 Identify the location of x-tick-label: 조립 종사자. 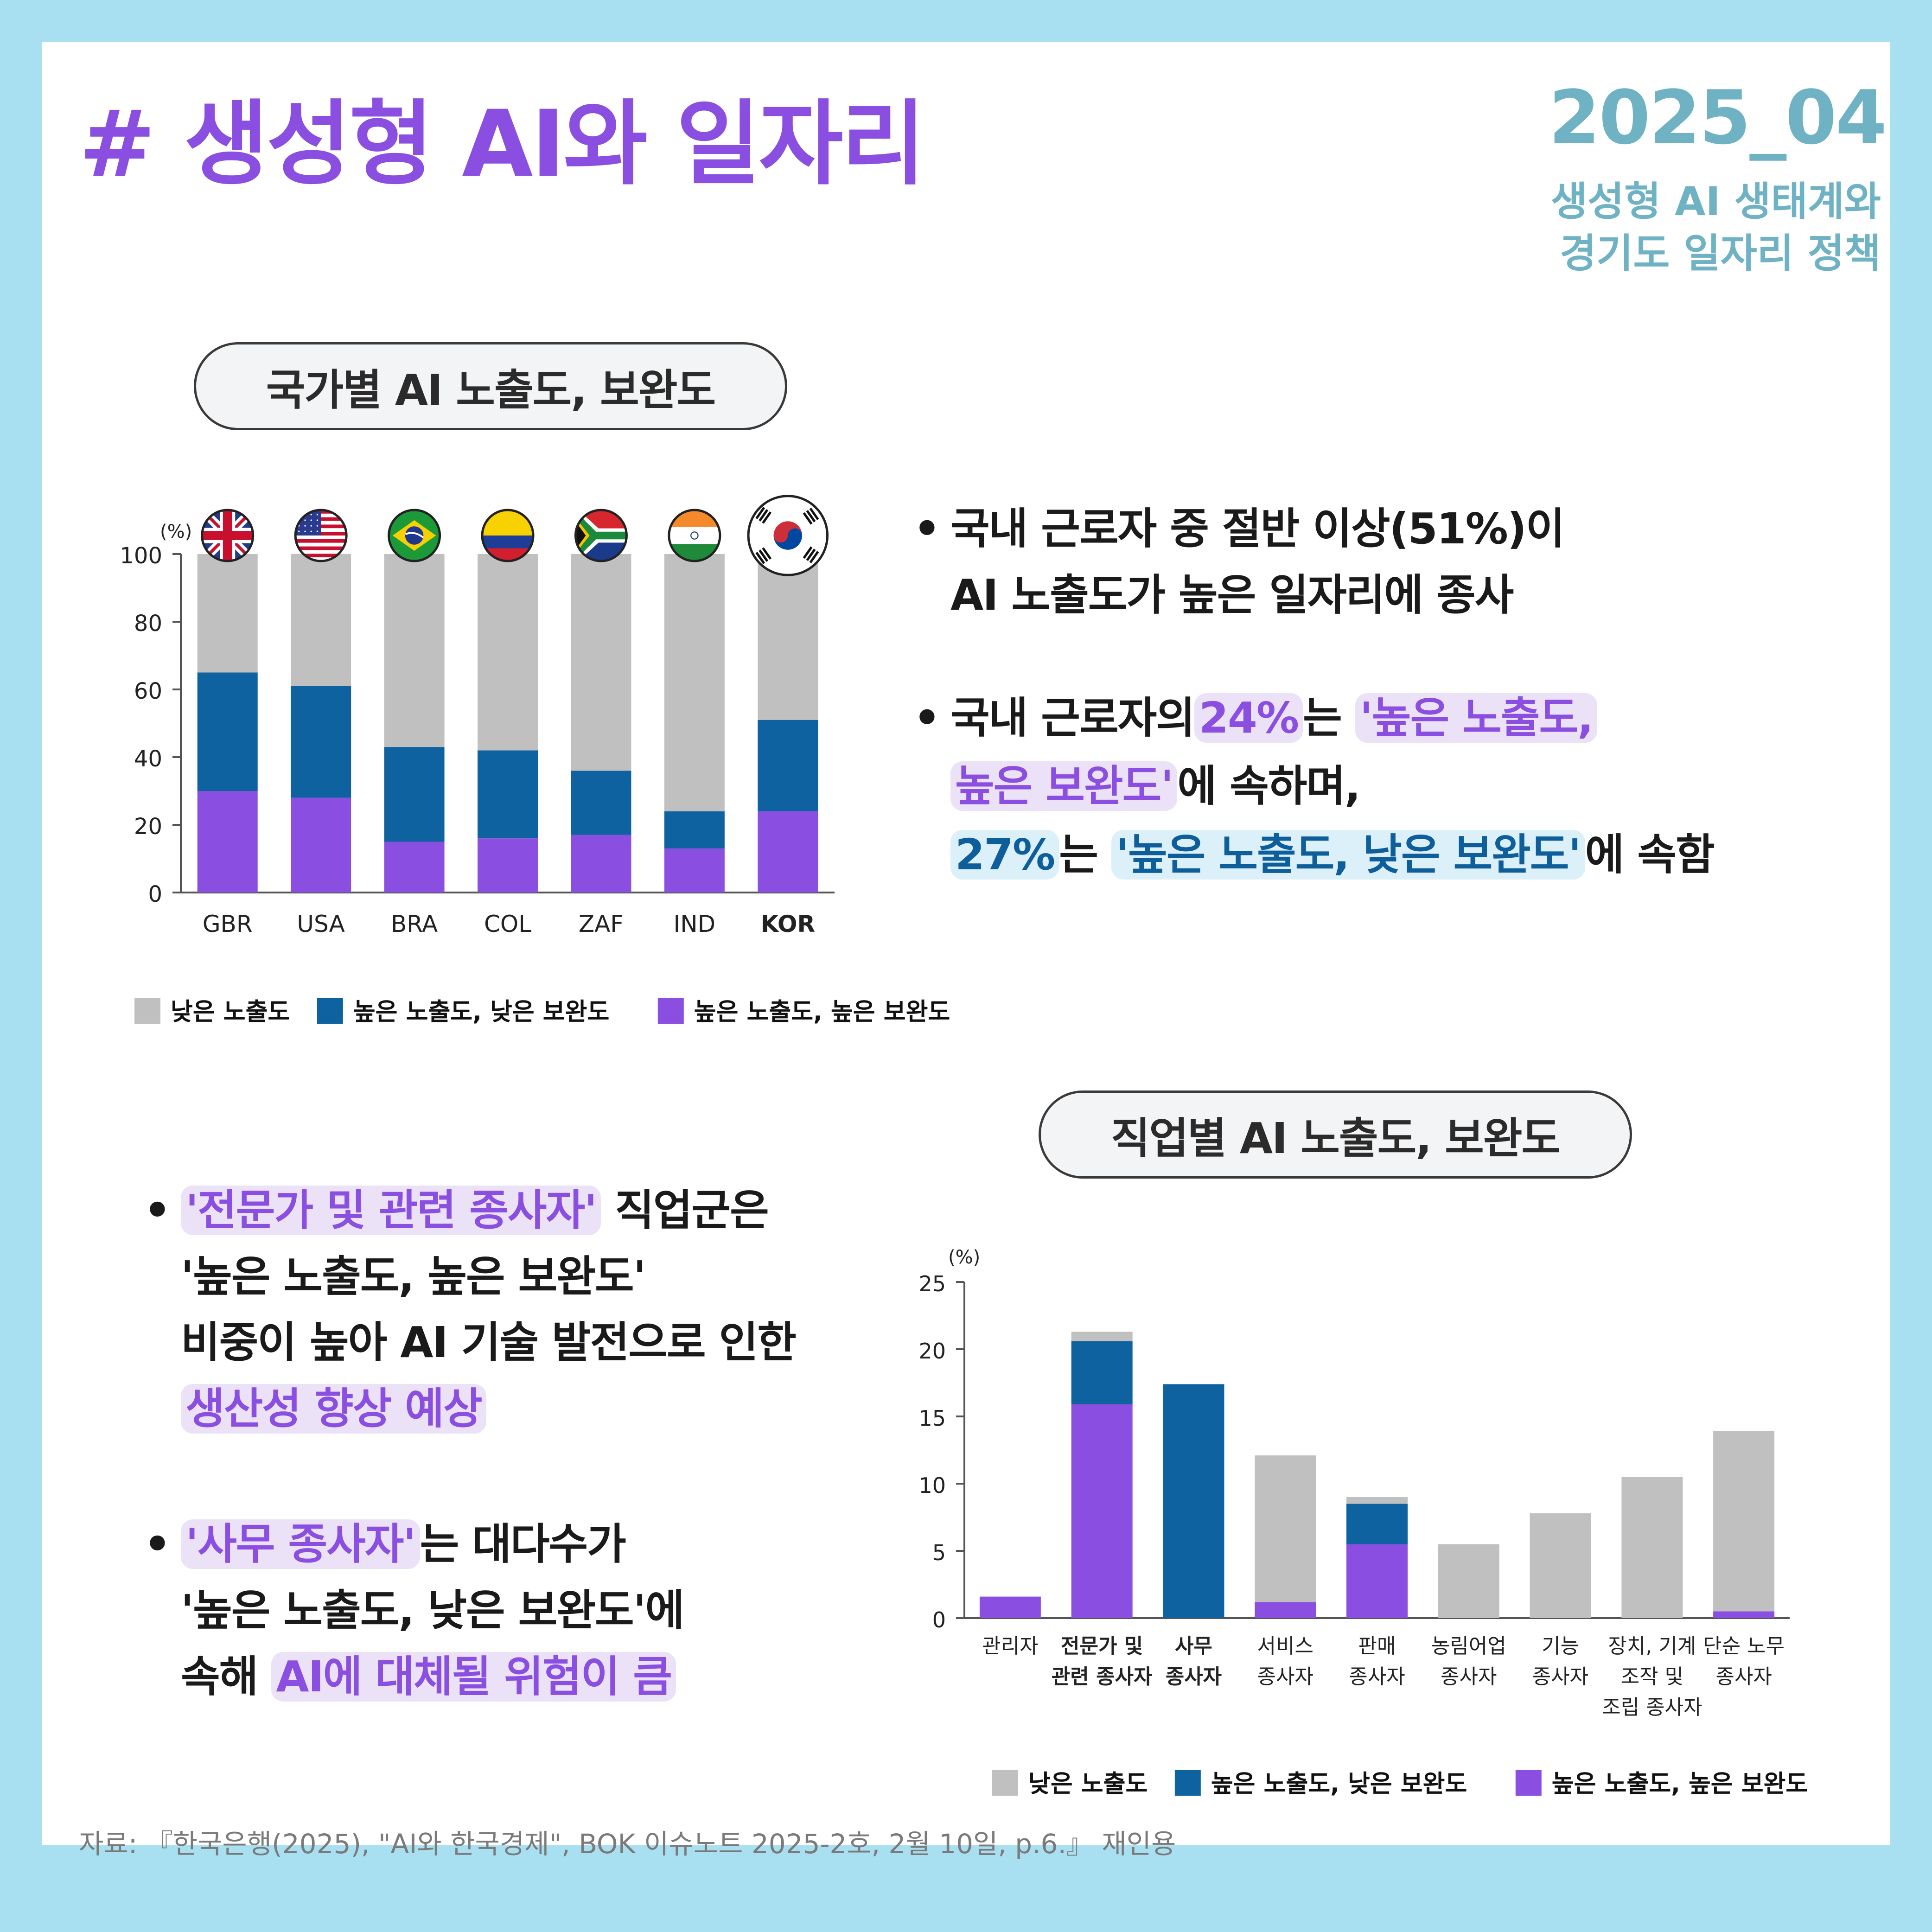
(1652, 1707).